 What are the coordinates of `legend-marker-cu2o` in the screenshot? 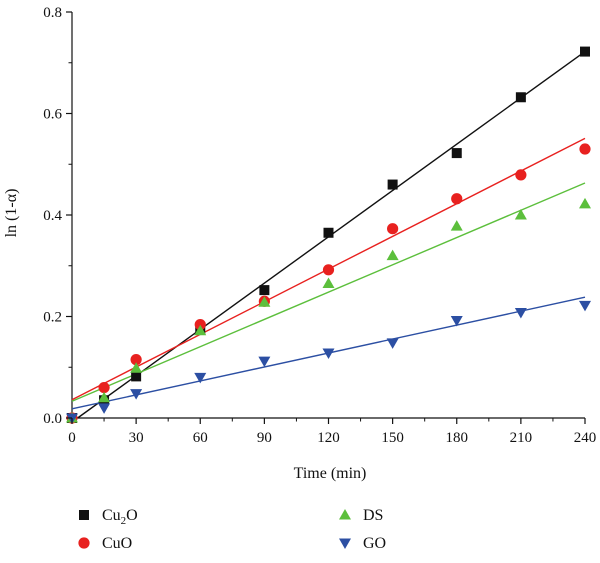 It's located at (84, 515).